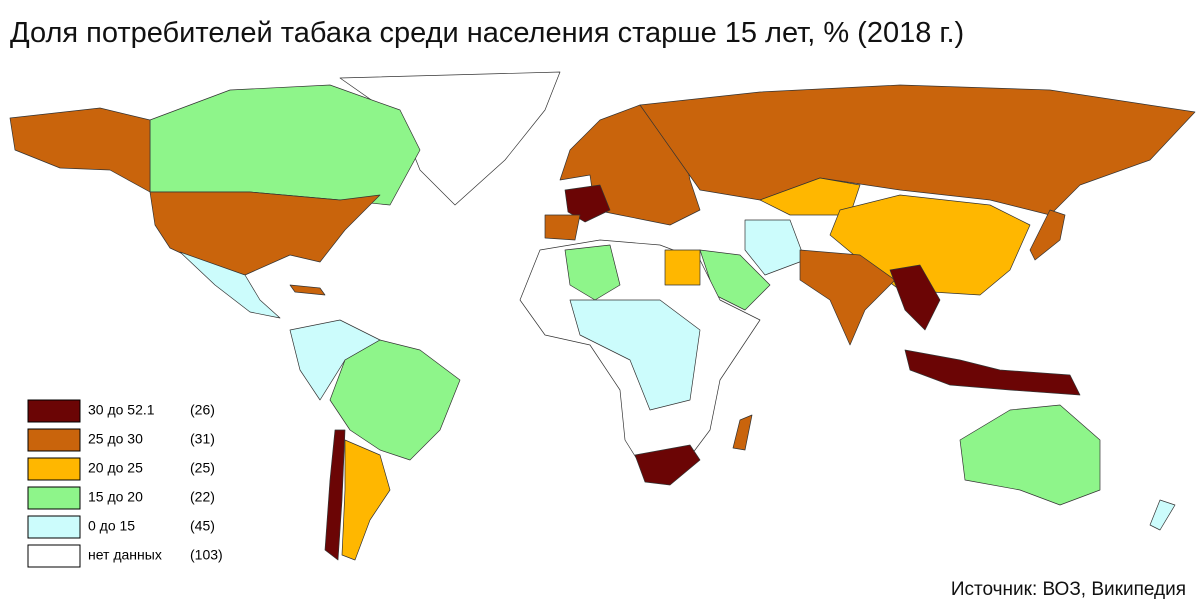  What do you see at coordinates (202, 410) in the screenshot?
I see `legend-count: (26)` at bounding box center [202, 410].